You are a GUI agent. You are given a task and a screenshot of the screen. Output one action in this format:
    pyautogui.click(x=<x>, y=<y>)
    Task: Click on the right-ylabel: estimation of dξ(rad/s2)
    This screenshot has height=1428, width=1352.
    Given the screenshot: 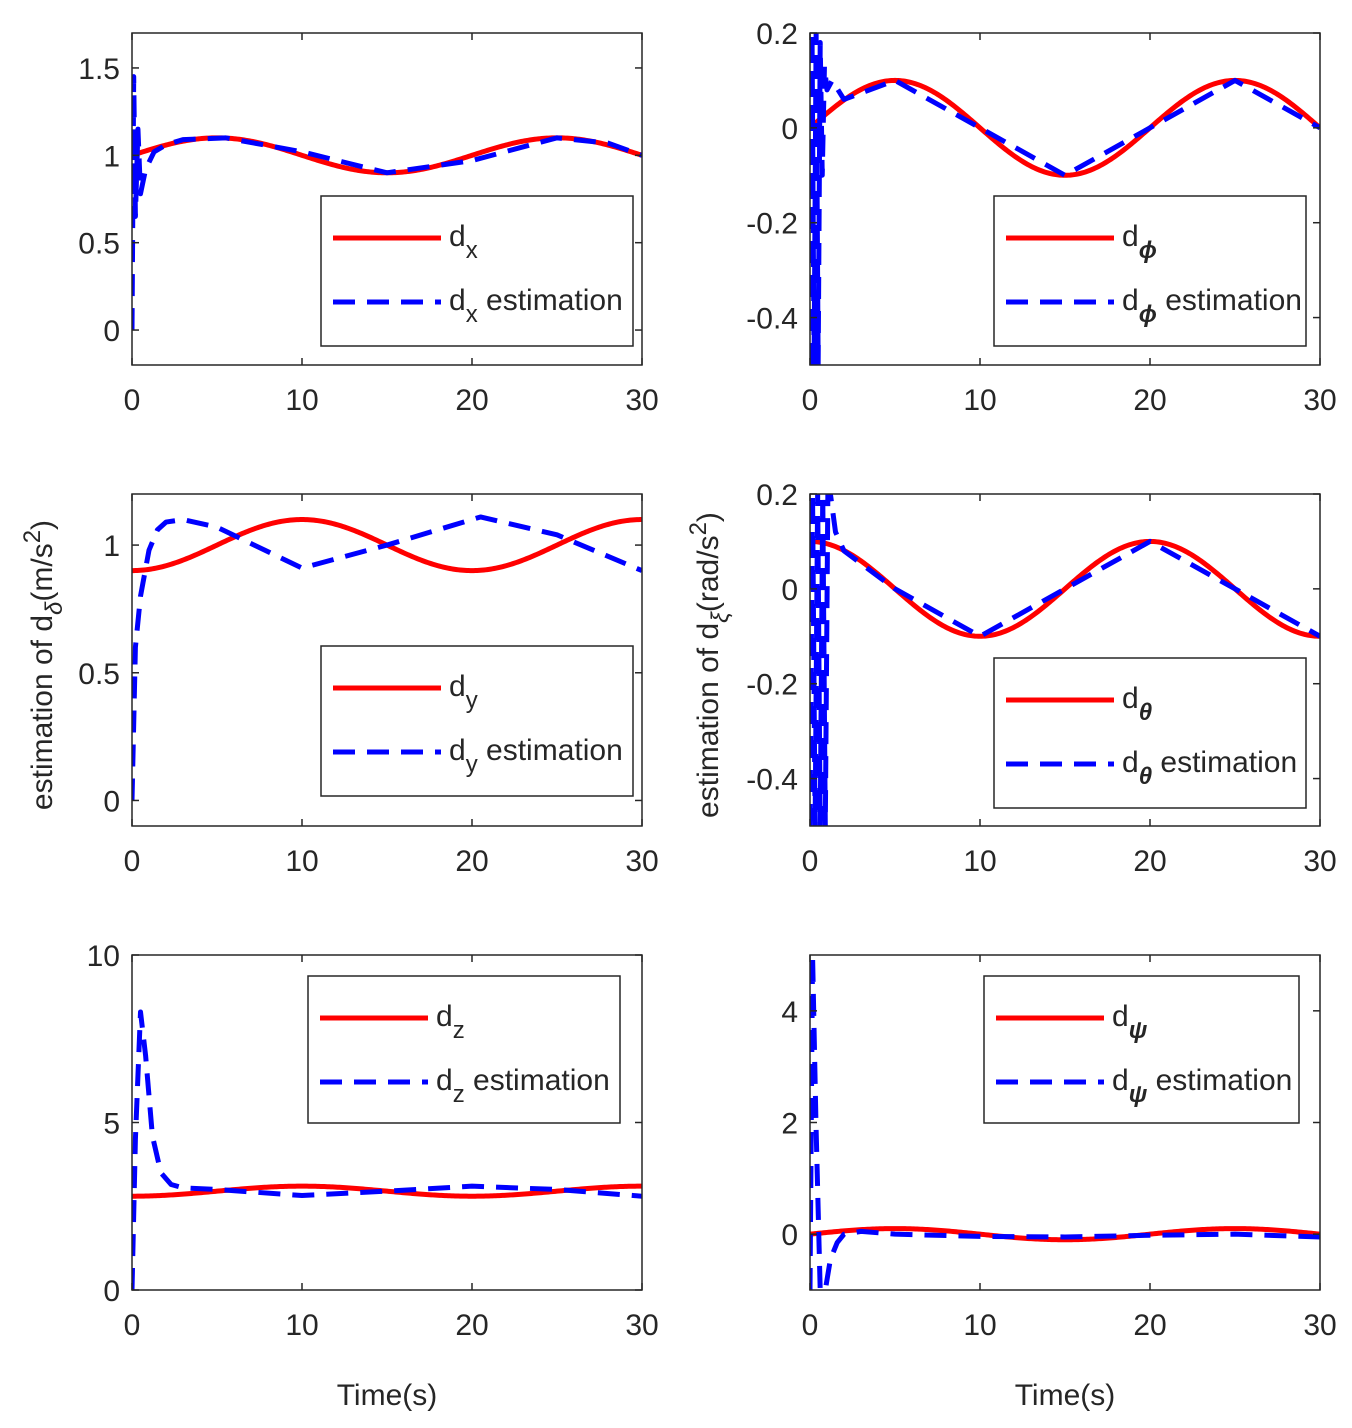 What is the action you would take?
    pyautogui.click(x=709, y=665)
    